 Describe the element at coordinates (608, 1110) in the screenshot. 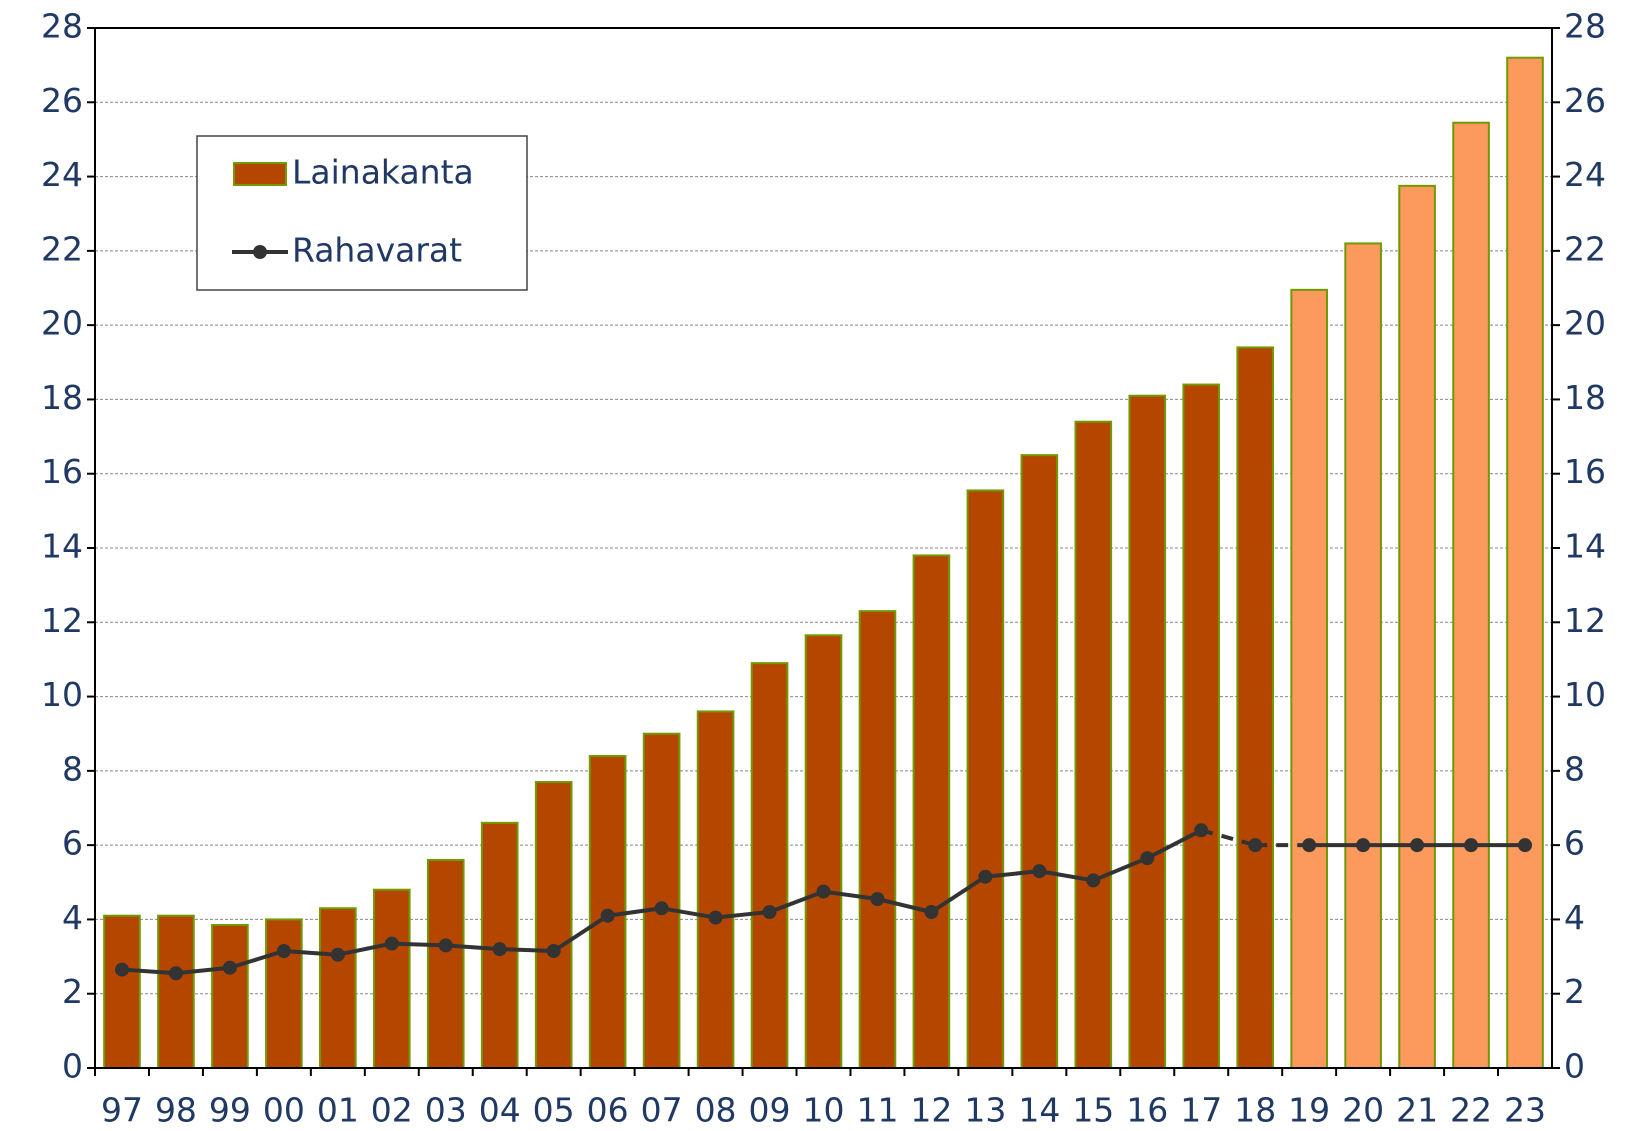

I see `x-tick-label: 06` at that location.